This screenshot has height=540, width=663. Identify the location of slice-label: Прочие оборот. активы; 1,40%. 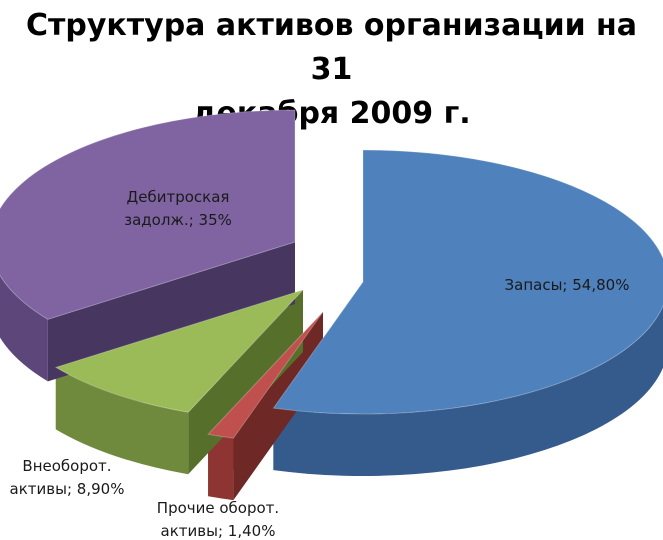
(218, 519).